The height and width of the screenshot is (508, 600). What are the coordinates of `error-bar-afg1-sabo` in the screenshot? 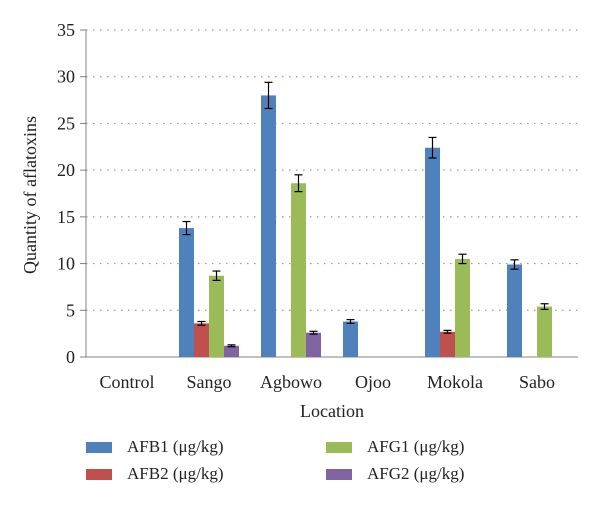 It's located at (544, 306).